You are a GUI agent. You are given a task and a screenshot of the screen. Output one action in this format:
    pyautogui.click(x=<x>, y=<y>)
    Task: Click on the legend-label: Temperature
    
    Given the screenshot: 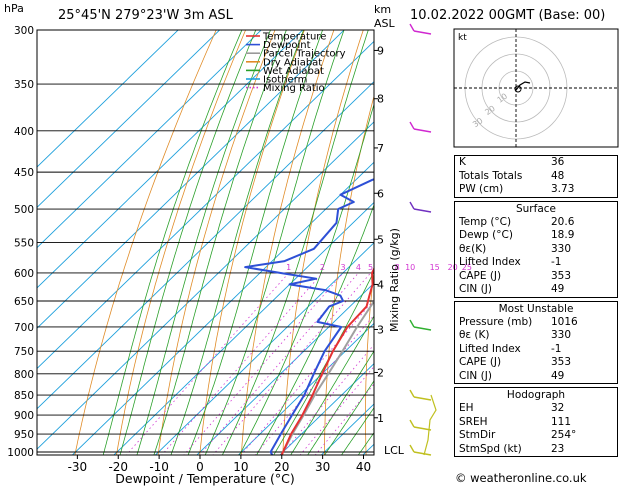 What is the action you would take?
    pyautogui.click(x=294, y=37)
    